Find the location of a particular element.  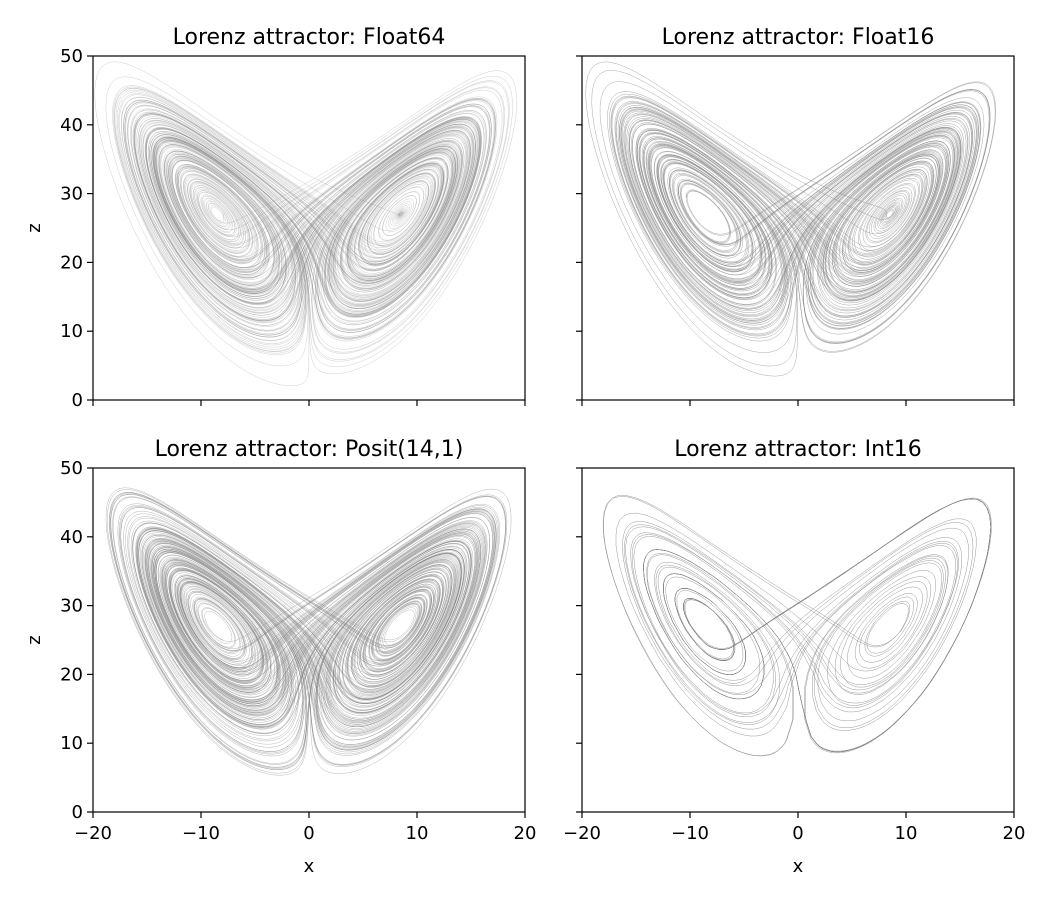

subplot-title: Lorenz attractor: Float64 is located at coordinates (309, 37).